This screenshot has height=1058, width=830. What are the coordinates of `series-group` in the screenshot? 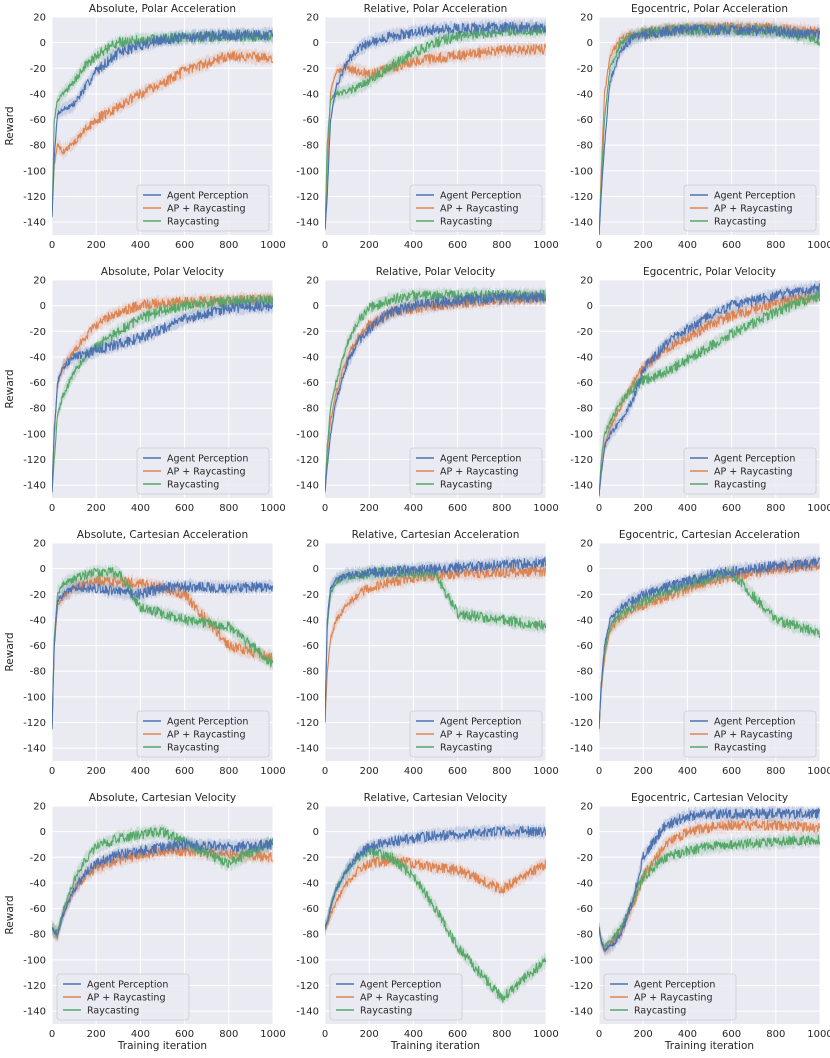 It's located at (435, 126).